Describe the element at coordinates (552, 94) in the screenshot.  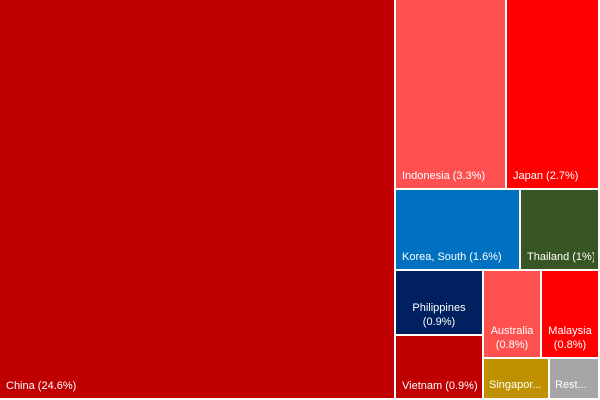
I see `tile-japan: Japan (2.7%)` at that location.